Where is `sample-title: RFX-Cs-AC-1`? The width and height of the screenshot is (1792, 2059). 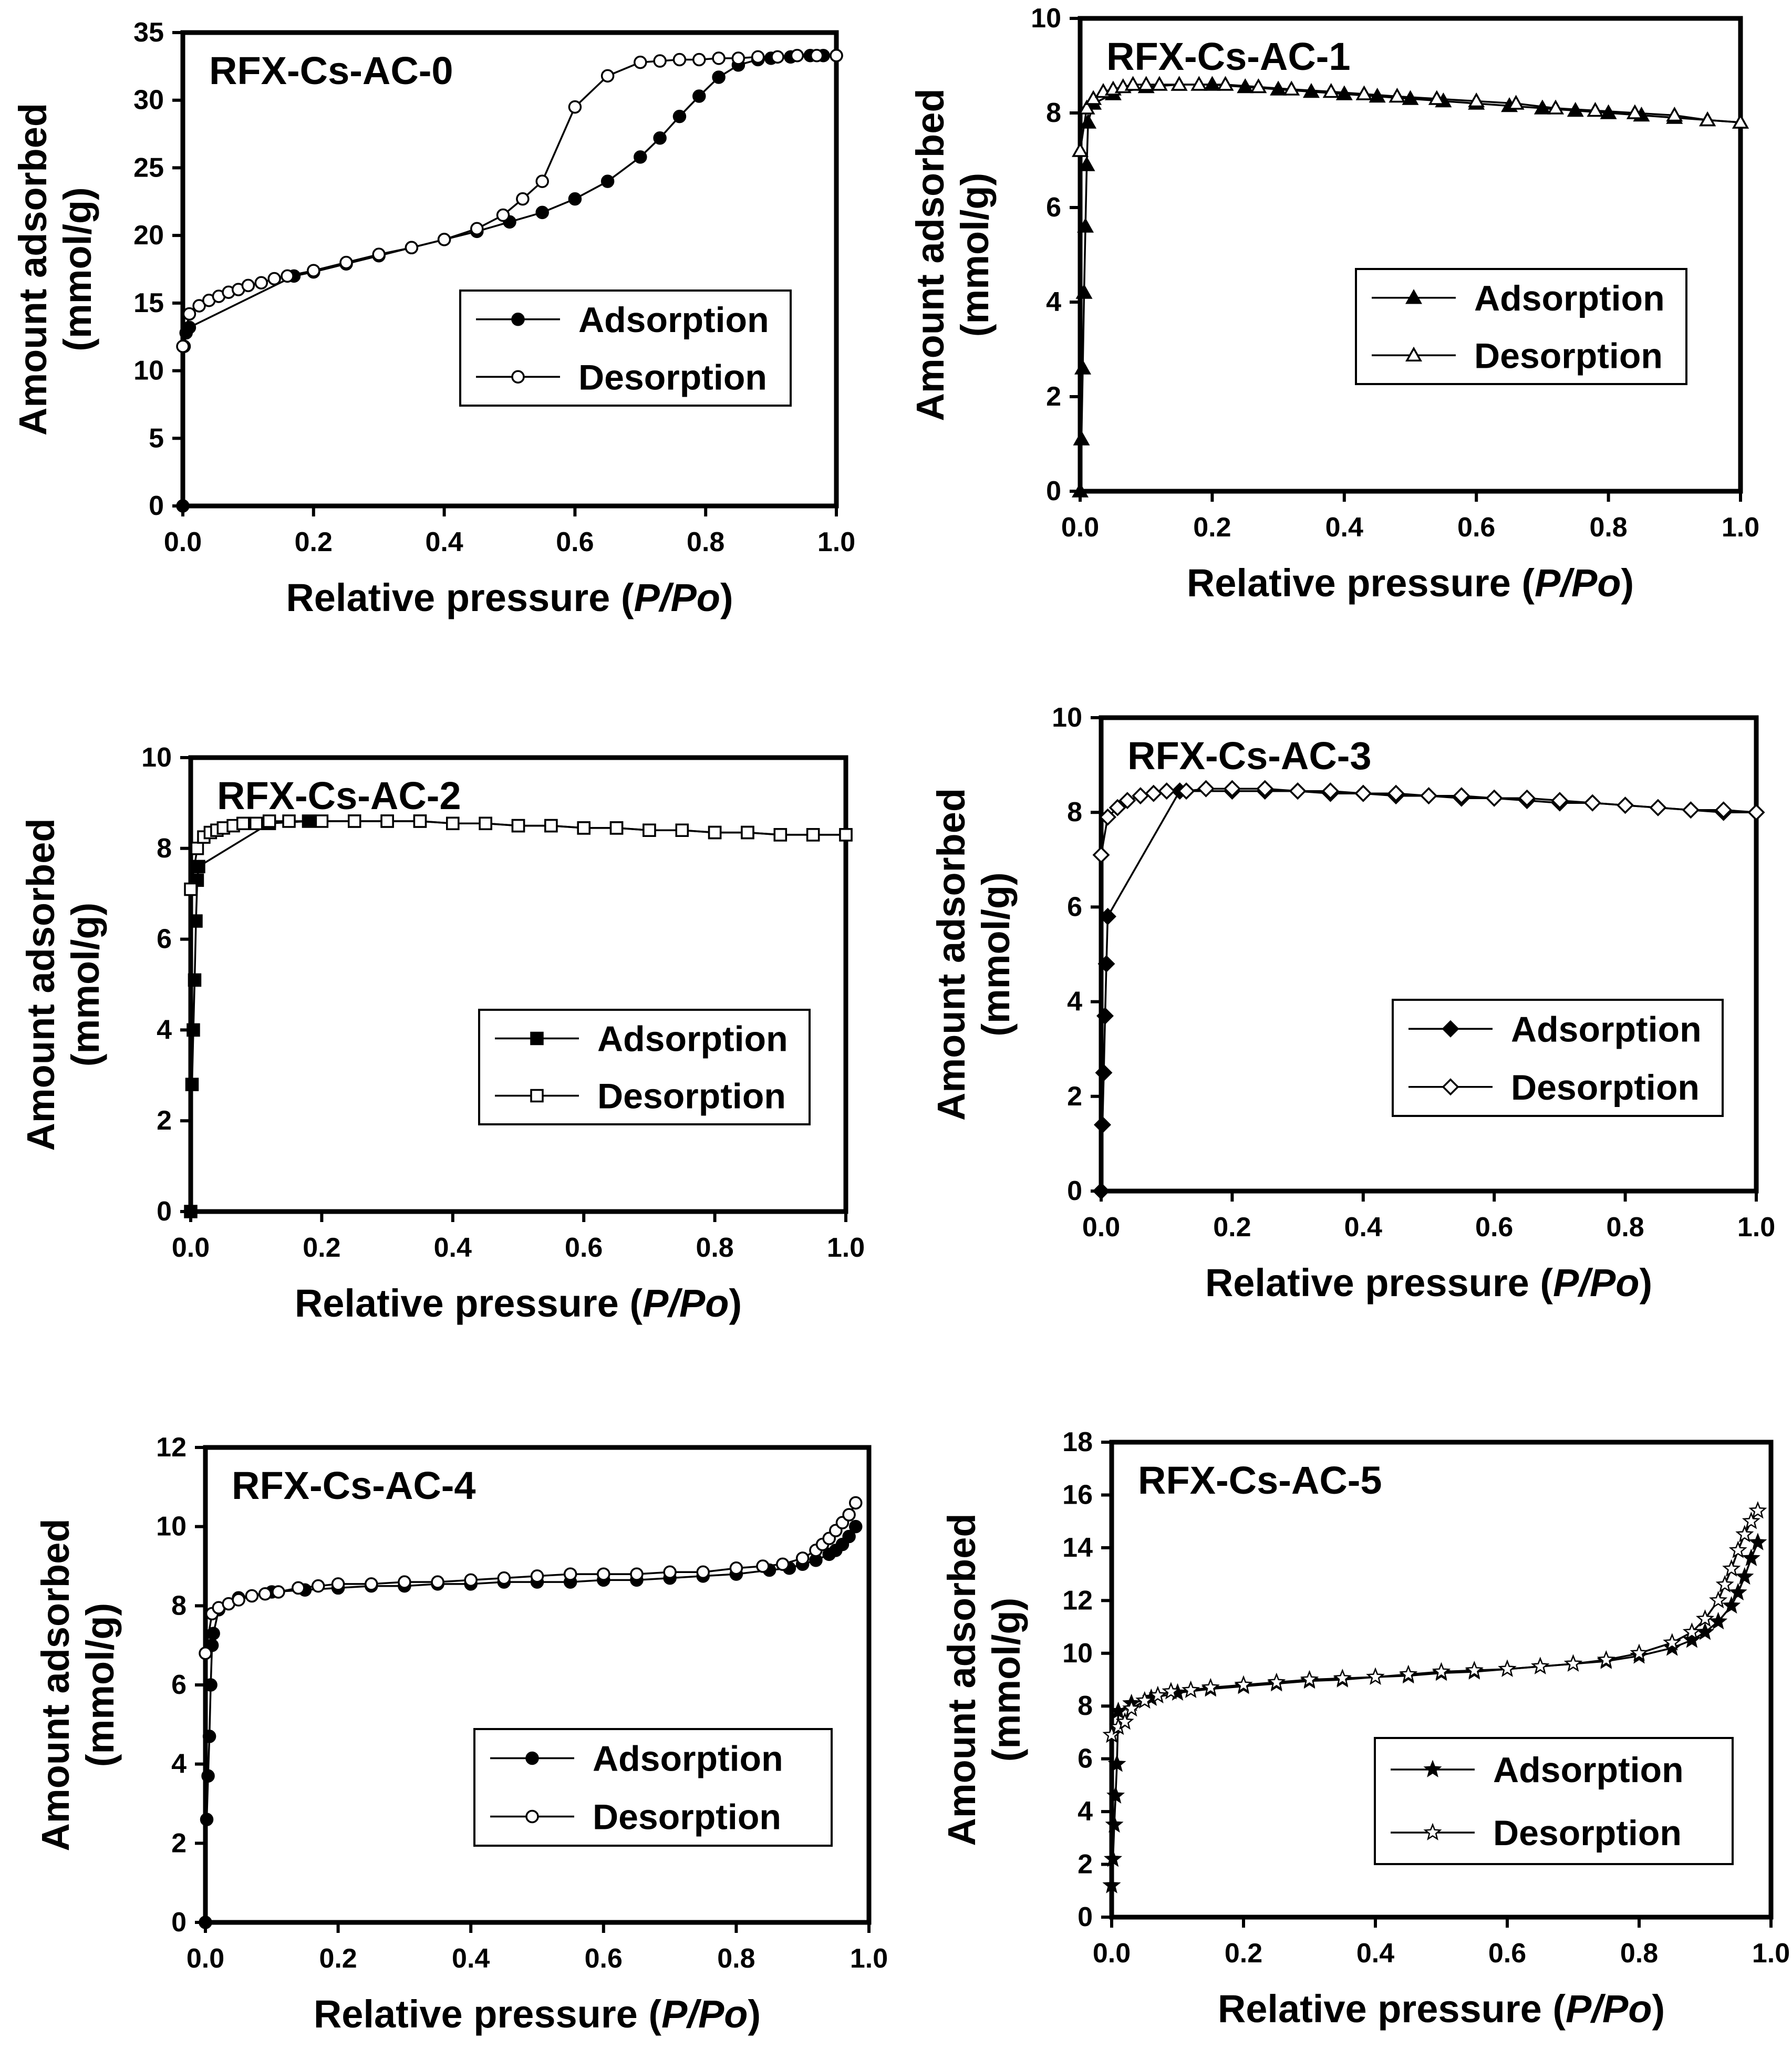 sample-title: RFX-Cs-AC-1 is located at coordinates (1228, 56).